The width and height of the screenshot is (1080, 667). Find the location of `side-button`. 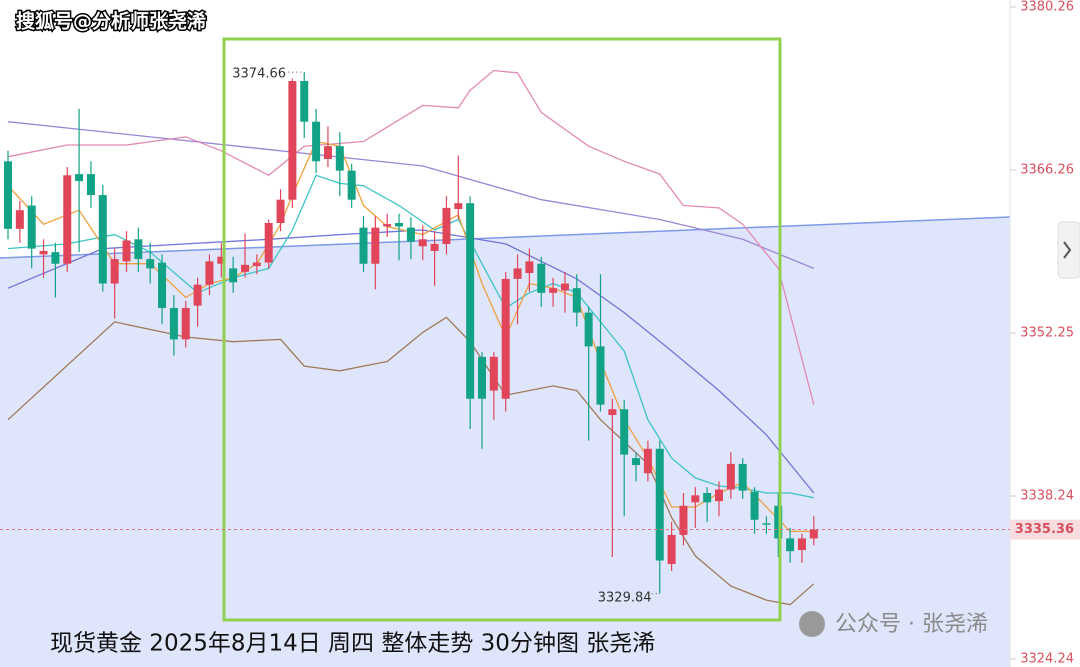

side-button is located at coordinates (1068, 250).